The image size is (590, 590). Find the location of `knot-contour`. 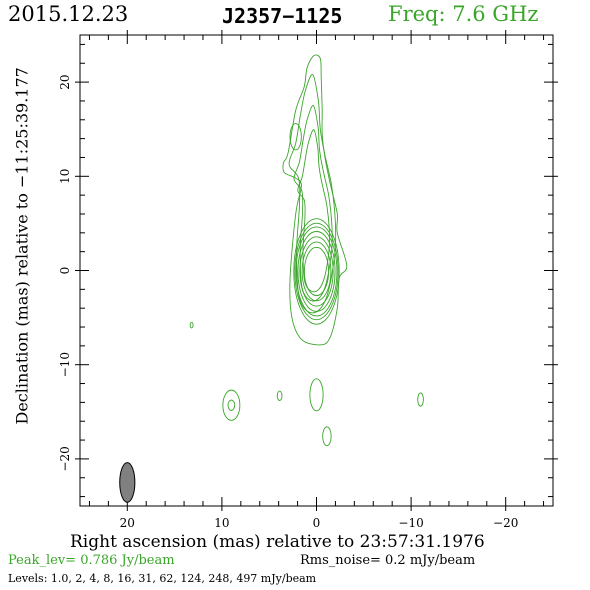

knot-contour is located at coordinates (295, 137).